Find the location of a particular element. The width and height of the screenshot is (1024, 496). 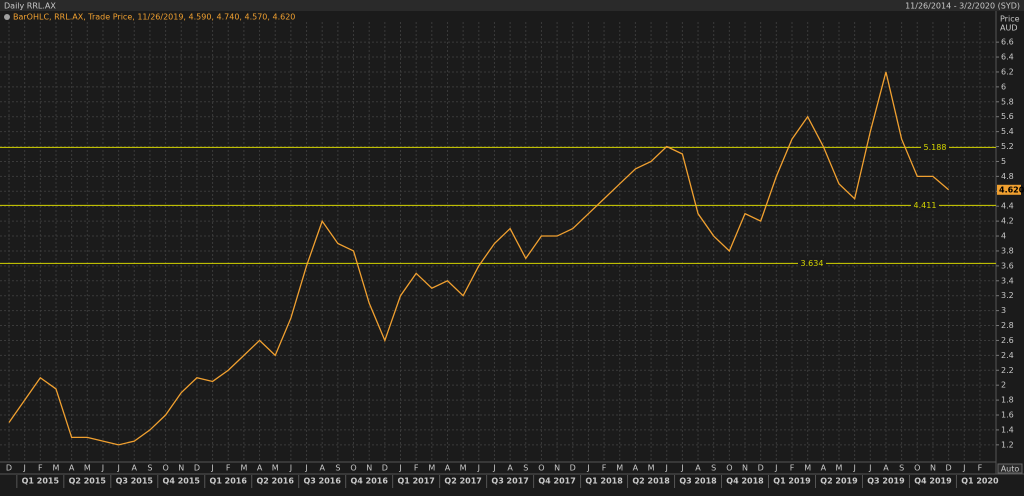

y-tick-label: 4.8 is located at coordinates (1007, 176).